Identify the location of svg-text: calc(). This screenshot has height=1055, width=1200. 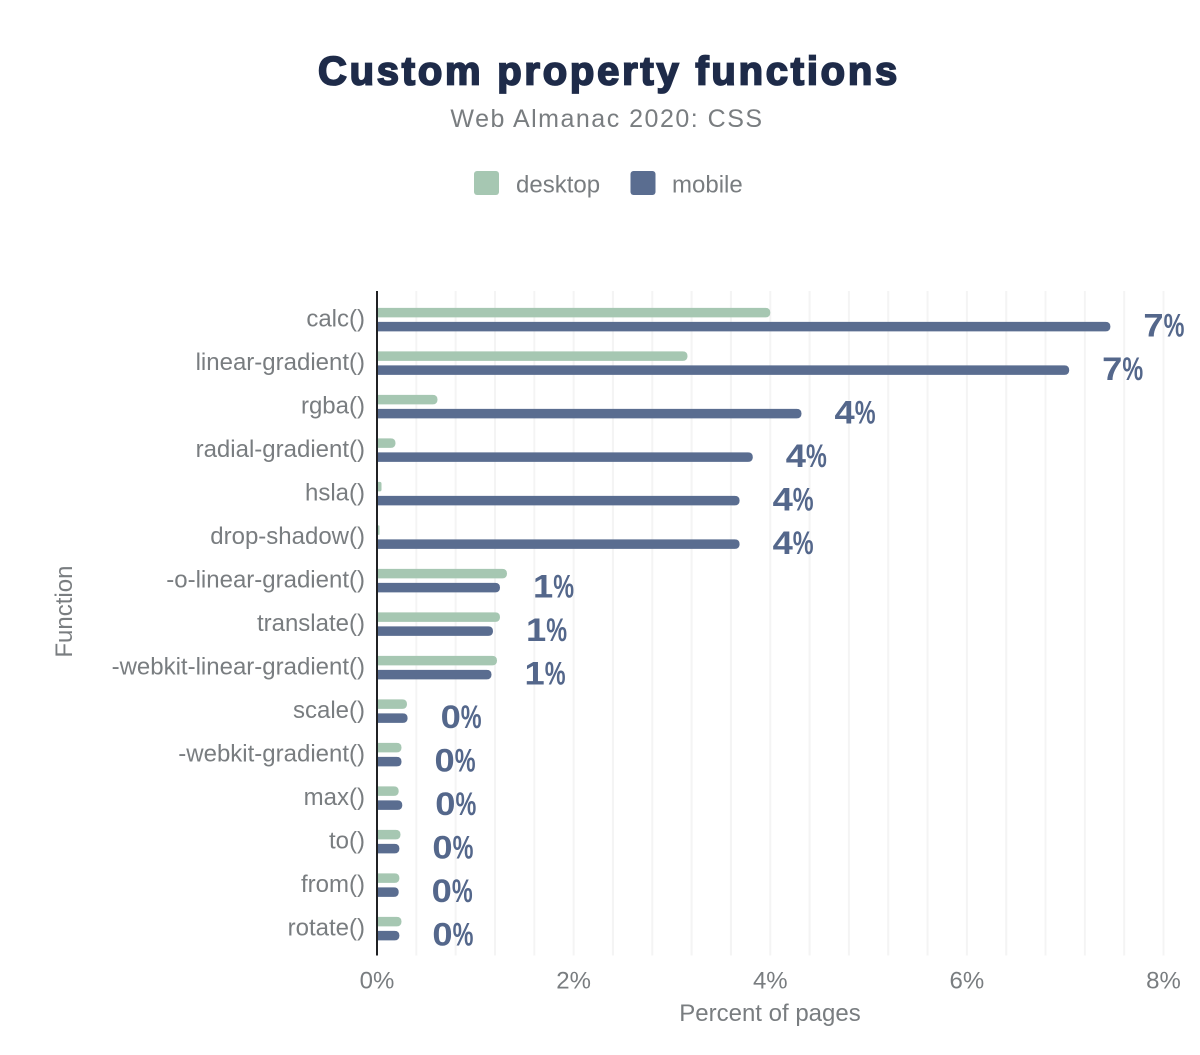
(335, 319).